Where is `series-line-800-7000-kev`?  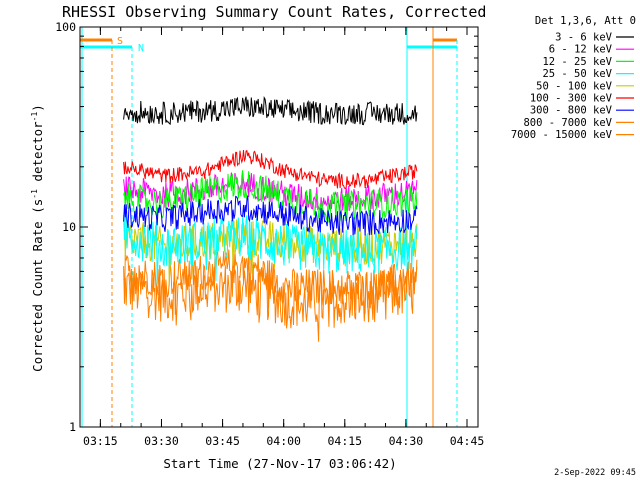
series-line-800-7000-kev is located at coordinates (270, 286).